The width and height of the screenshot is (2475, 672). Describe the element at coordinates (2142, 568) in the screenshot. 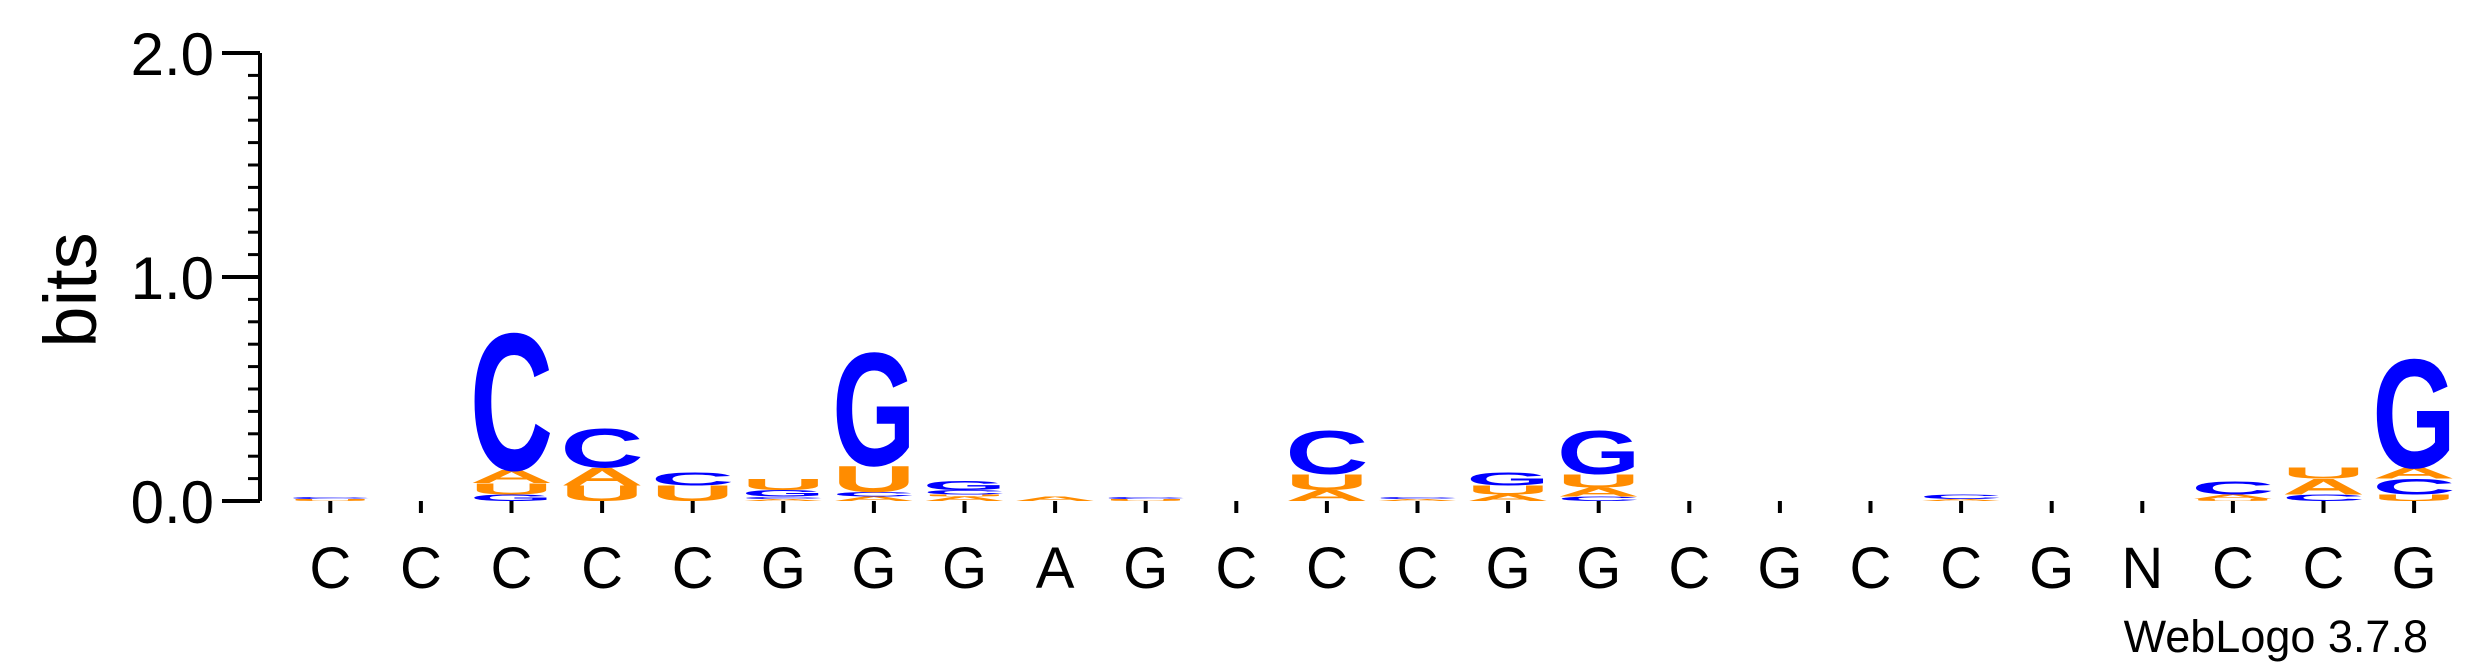

I see `x-tick-label: N` at that location.